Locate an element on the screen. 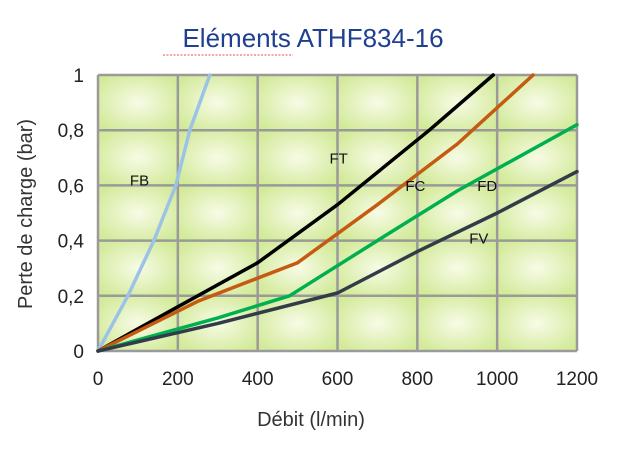 The image size is (630, 457). x-tick-label: 0 is located at coordinates (98, 379).